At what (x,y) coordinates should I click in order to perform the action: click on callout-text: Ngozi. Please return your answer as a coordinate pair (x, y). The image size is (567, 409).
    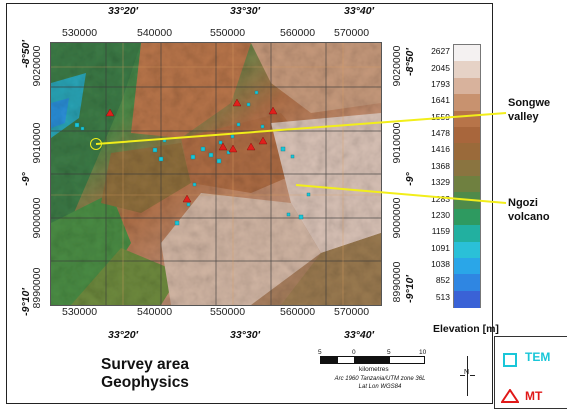
    Looking at the image, I should click on (523, 203).